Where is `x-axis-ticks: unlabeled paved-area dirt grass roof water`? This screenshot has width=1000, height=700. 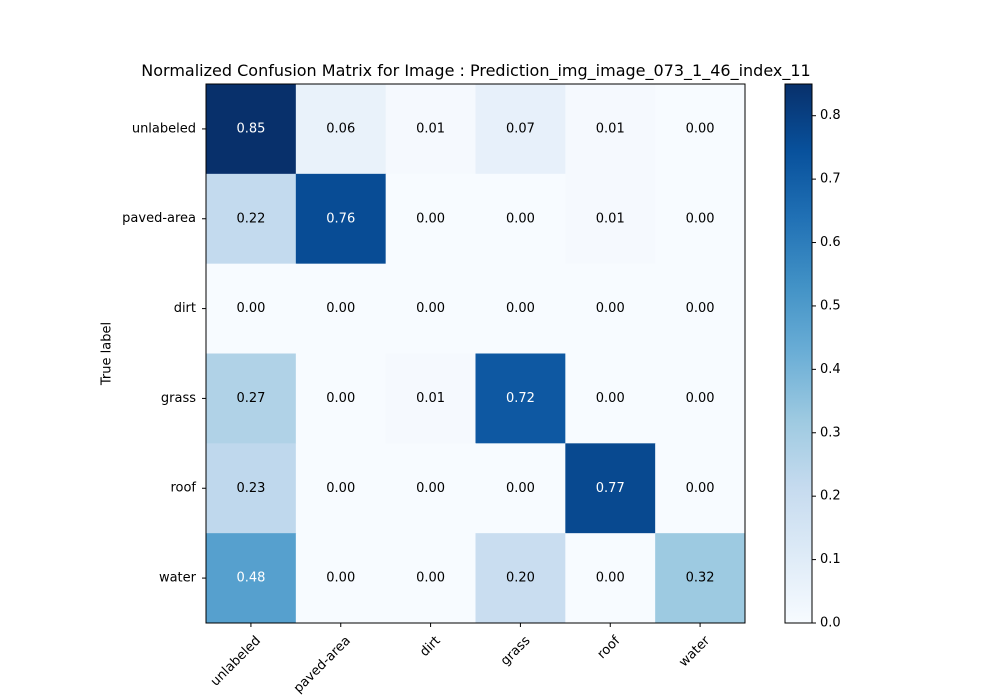
x-axis-ticks: unlabeled paved-area dirt grass roof water is located at coordinates (461, 659).